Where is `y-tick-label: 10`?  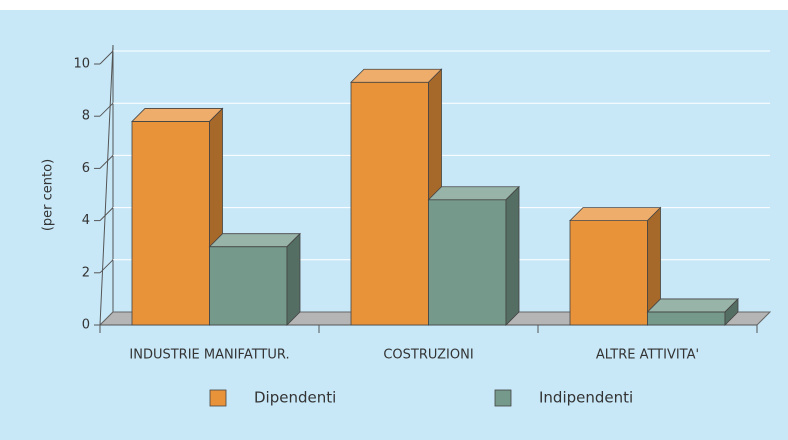 y-tick-label: 10 is located at coordinates (81, 64).